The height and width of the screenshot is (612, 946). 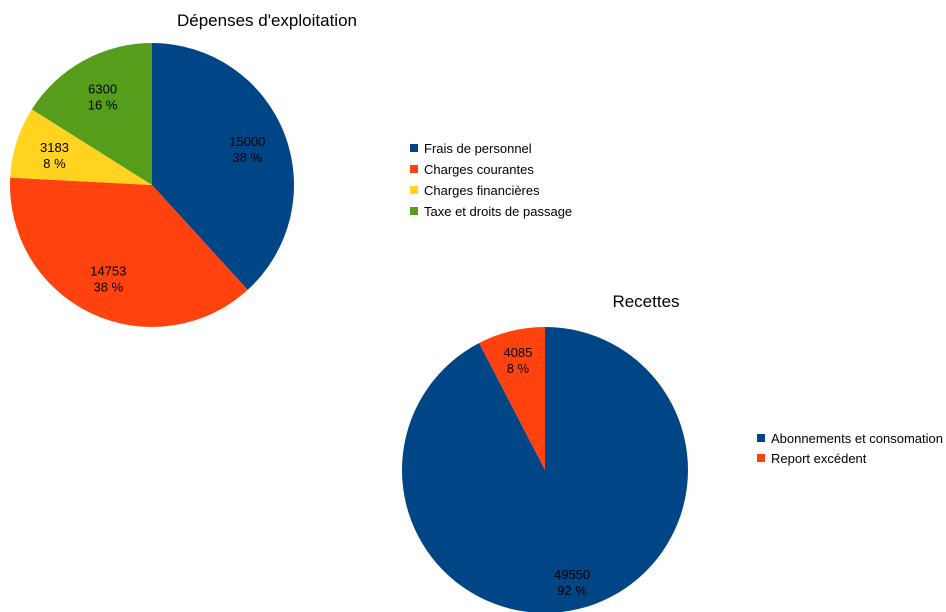 I want to click on slice-value-label-abonnements-et-consomation: 49550 92 %, so click(x=572, y=582).